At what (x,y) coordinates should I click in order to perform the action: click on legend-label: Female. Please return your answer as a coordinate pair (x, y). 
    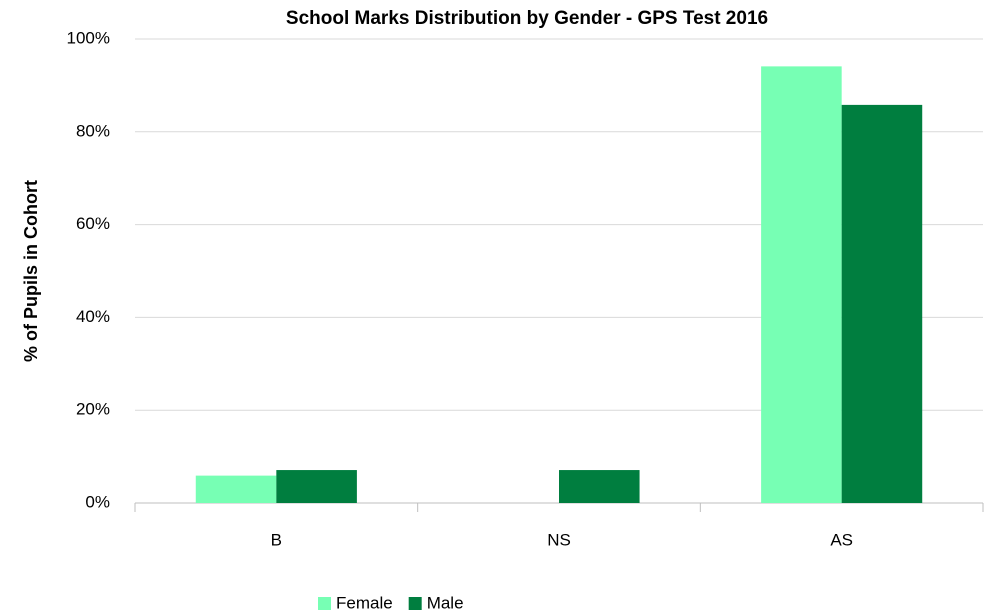
    Looking at the image, I should click on (364, 602).